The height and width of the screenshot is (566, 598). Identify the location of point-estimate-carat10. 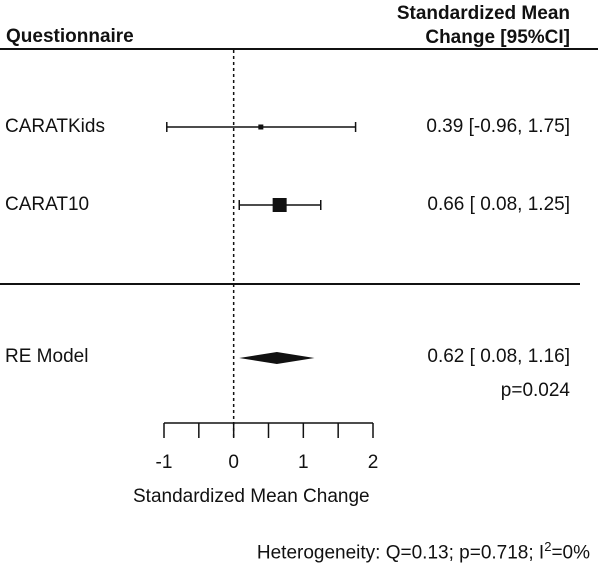
(279, 205).